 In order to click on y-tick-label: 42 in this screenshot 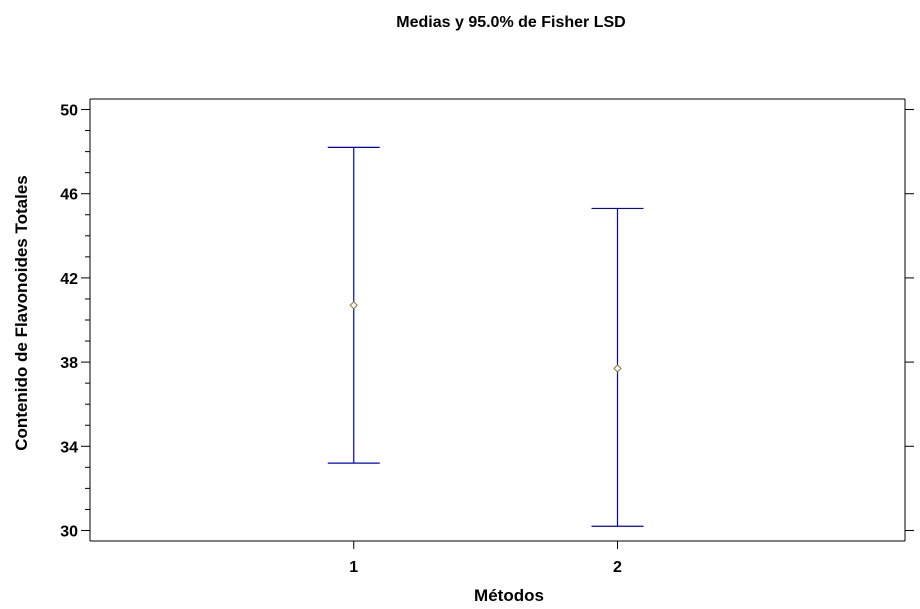, I will do `click(69, 279)`.